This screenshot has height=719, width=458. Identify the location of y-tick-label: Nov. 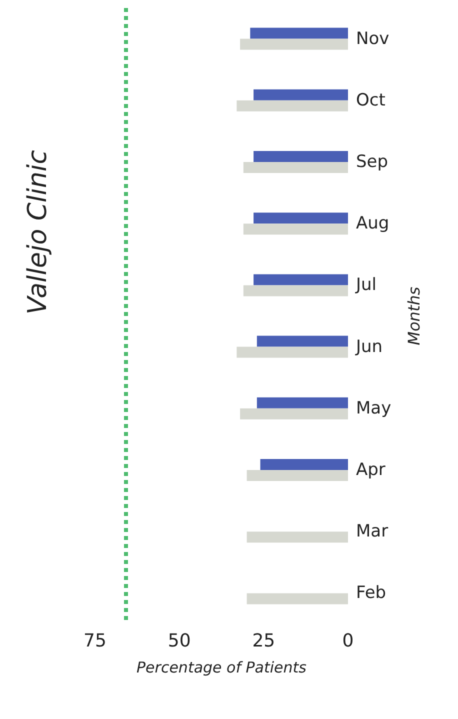
(373, 38).